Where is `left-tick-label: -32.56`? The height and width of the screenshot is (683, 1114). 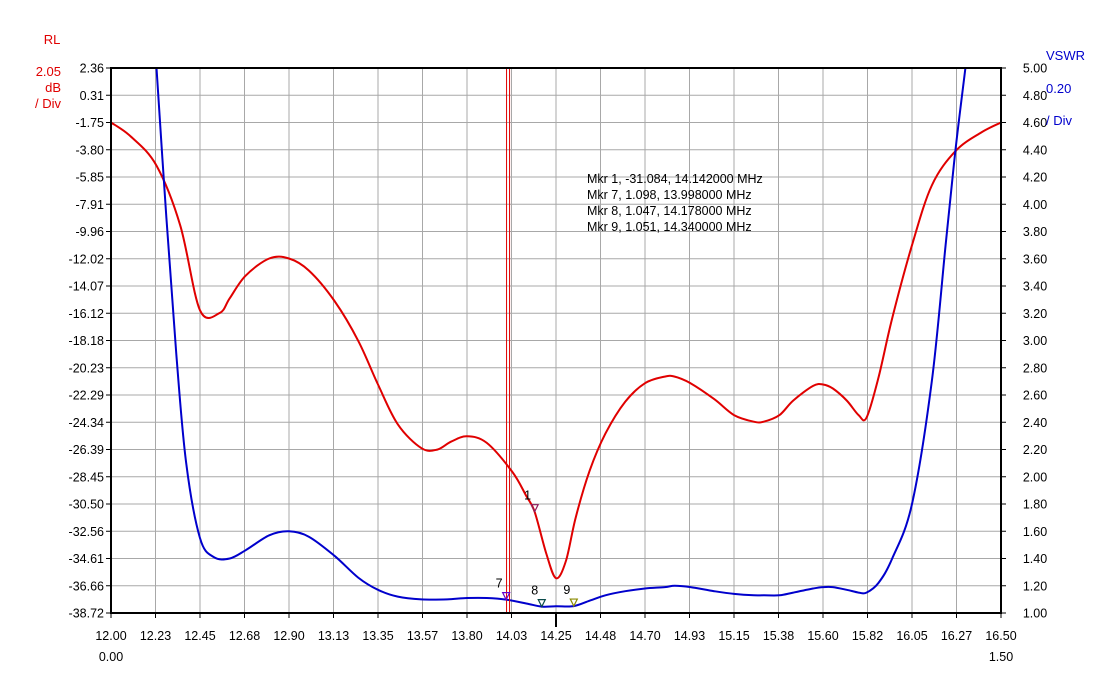 left-tick-label: -32.56 is located at coordinates (86, 532).